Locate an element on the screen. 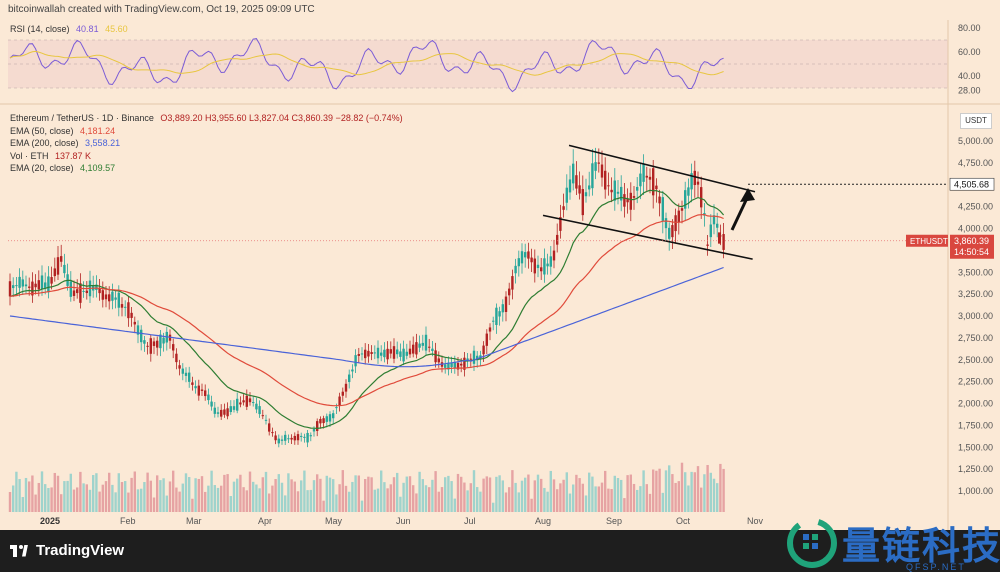 This screenshot has height=572, width=1000. month-label: Feb is located at coordinates (128, 521).